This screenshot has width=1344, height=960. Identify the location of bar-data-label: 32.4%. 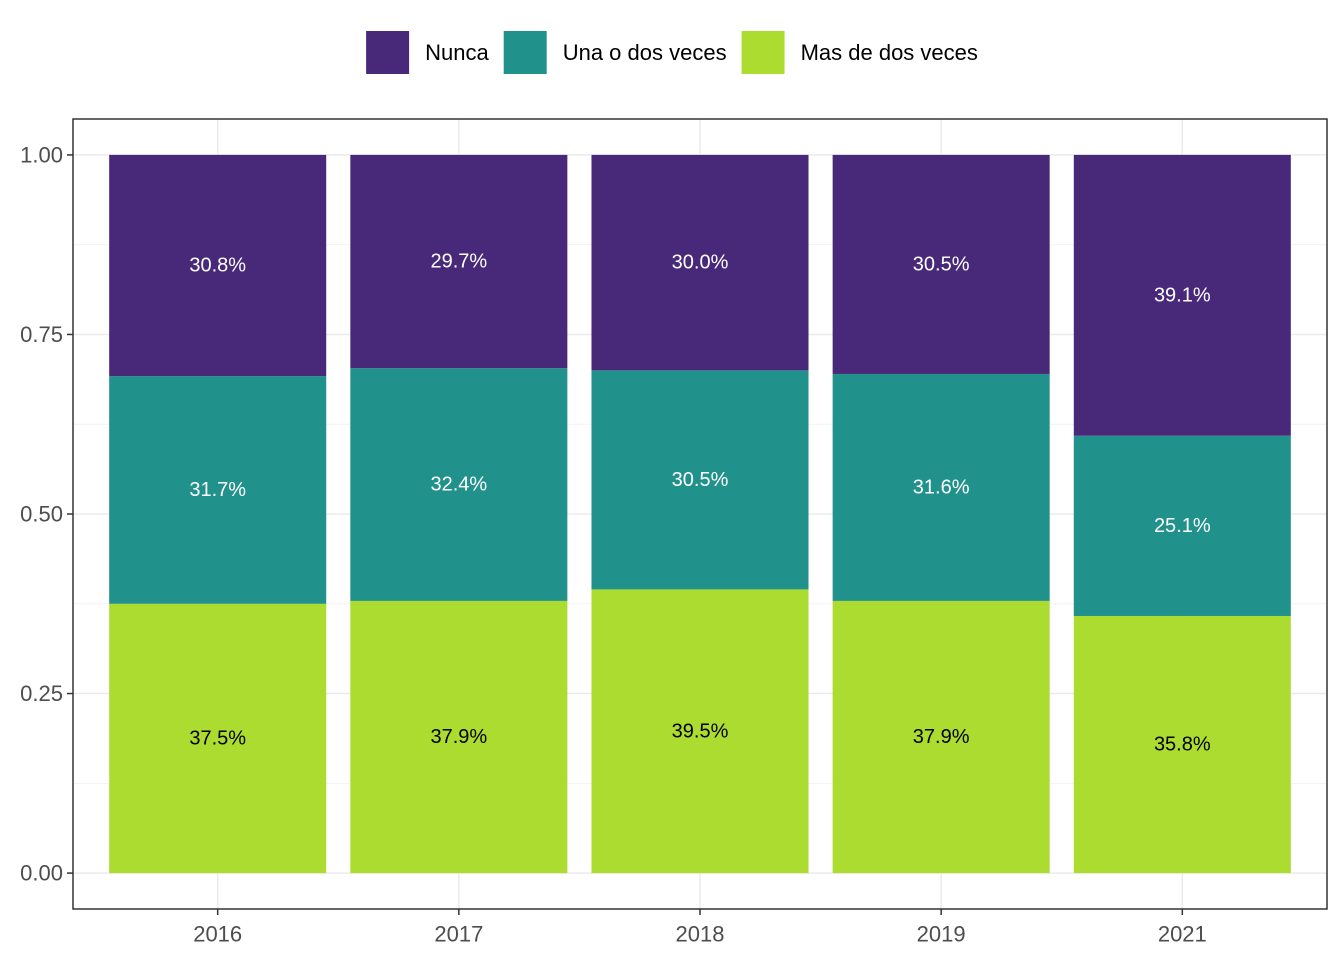
(458, 485).